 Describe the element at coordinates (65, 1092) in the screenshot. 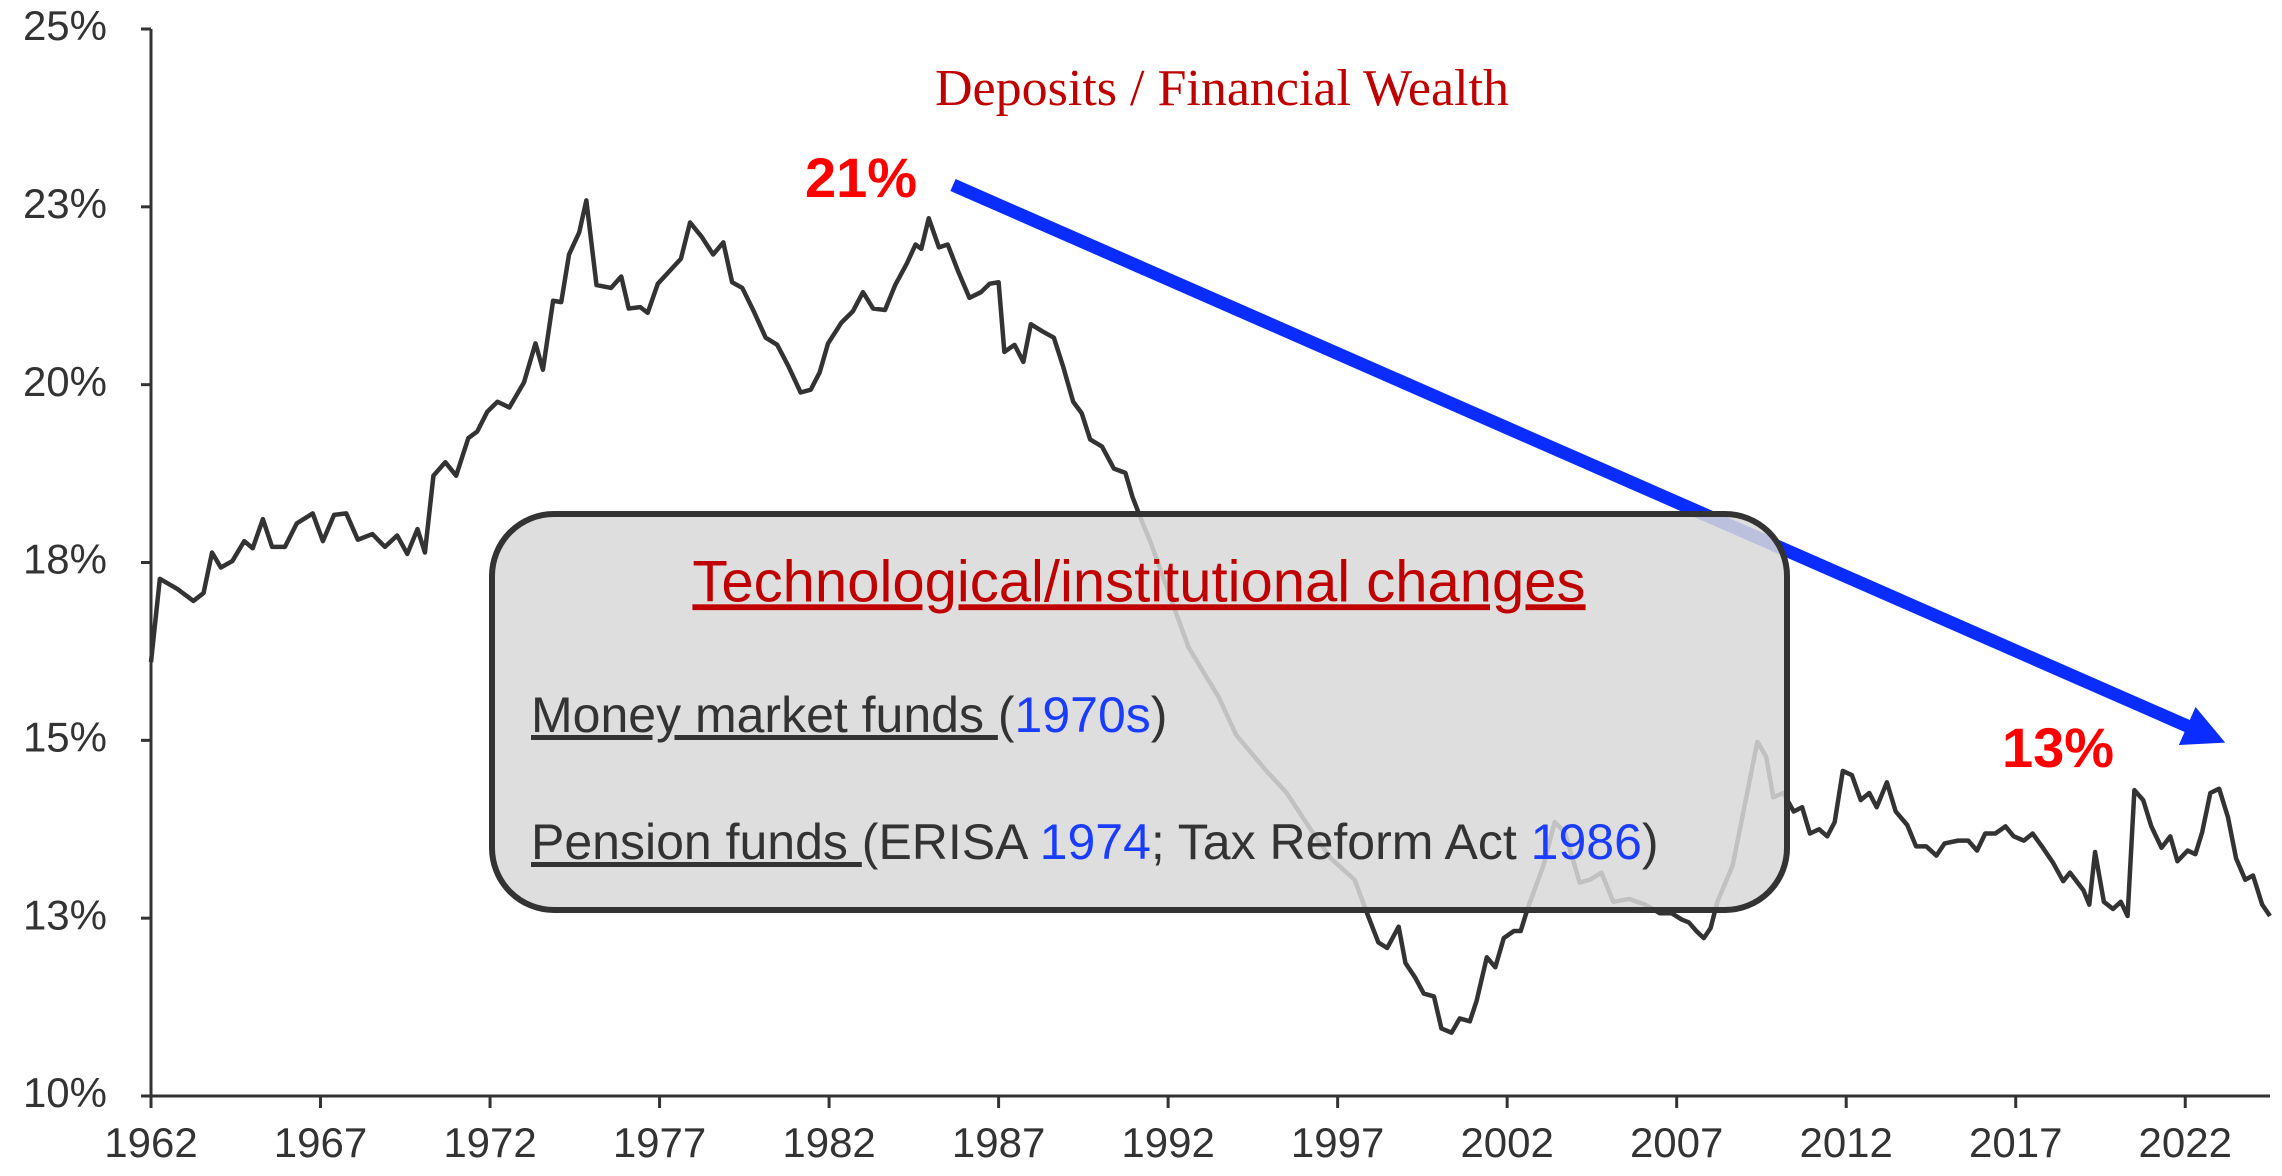

I see `y-tick-label: 10%` at that location.